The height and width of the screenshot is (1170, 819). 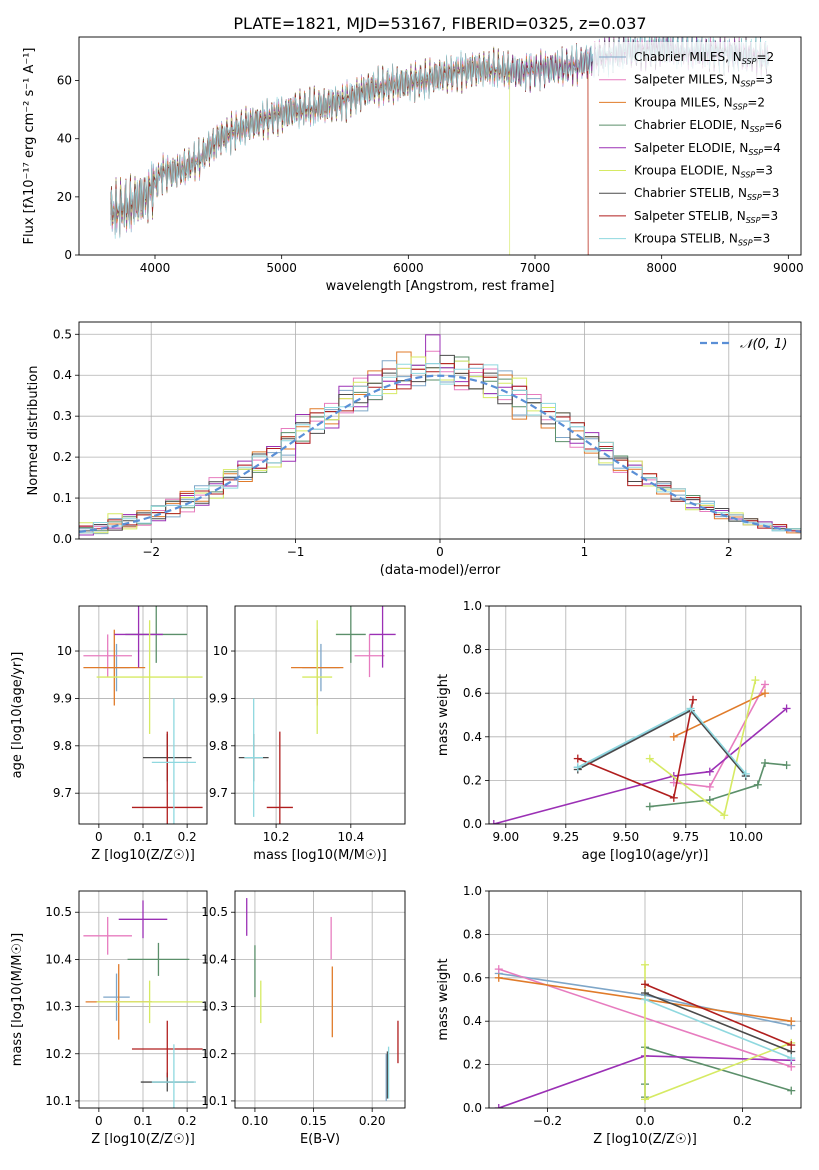 I want to click on legend-label: Kroupa STELIB, N, so click(x=686, y=239).